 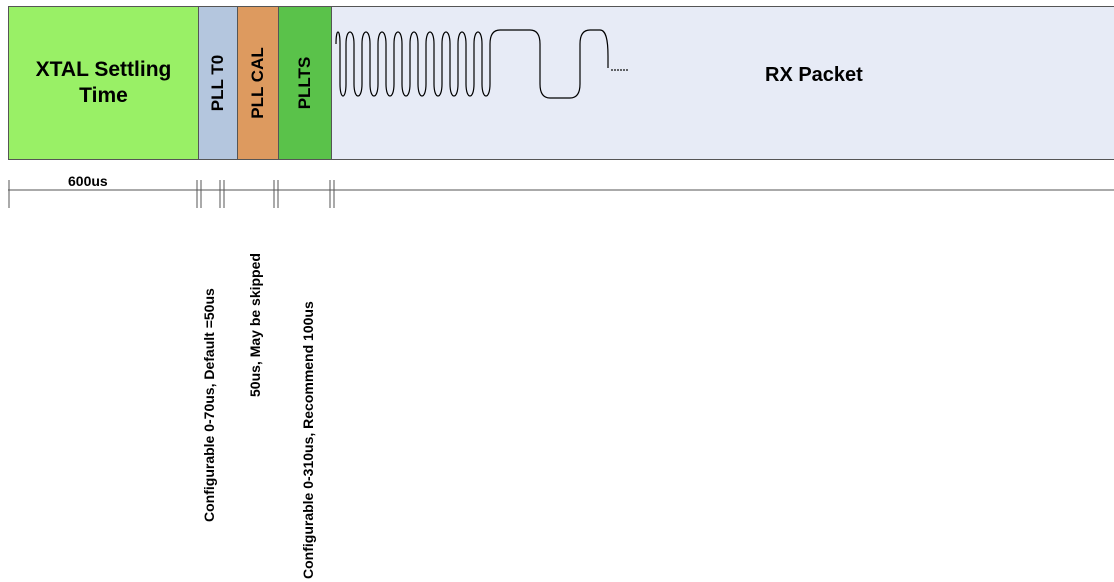 What do you see at coordinates (258, 83) in the screenshot?
I see `pll-cal-block: PLL CAL` at bounding box center [258, 83].